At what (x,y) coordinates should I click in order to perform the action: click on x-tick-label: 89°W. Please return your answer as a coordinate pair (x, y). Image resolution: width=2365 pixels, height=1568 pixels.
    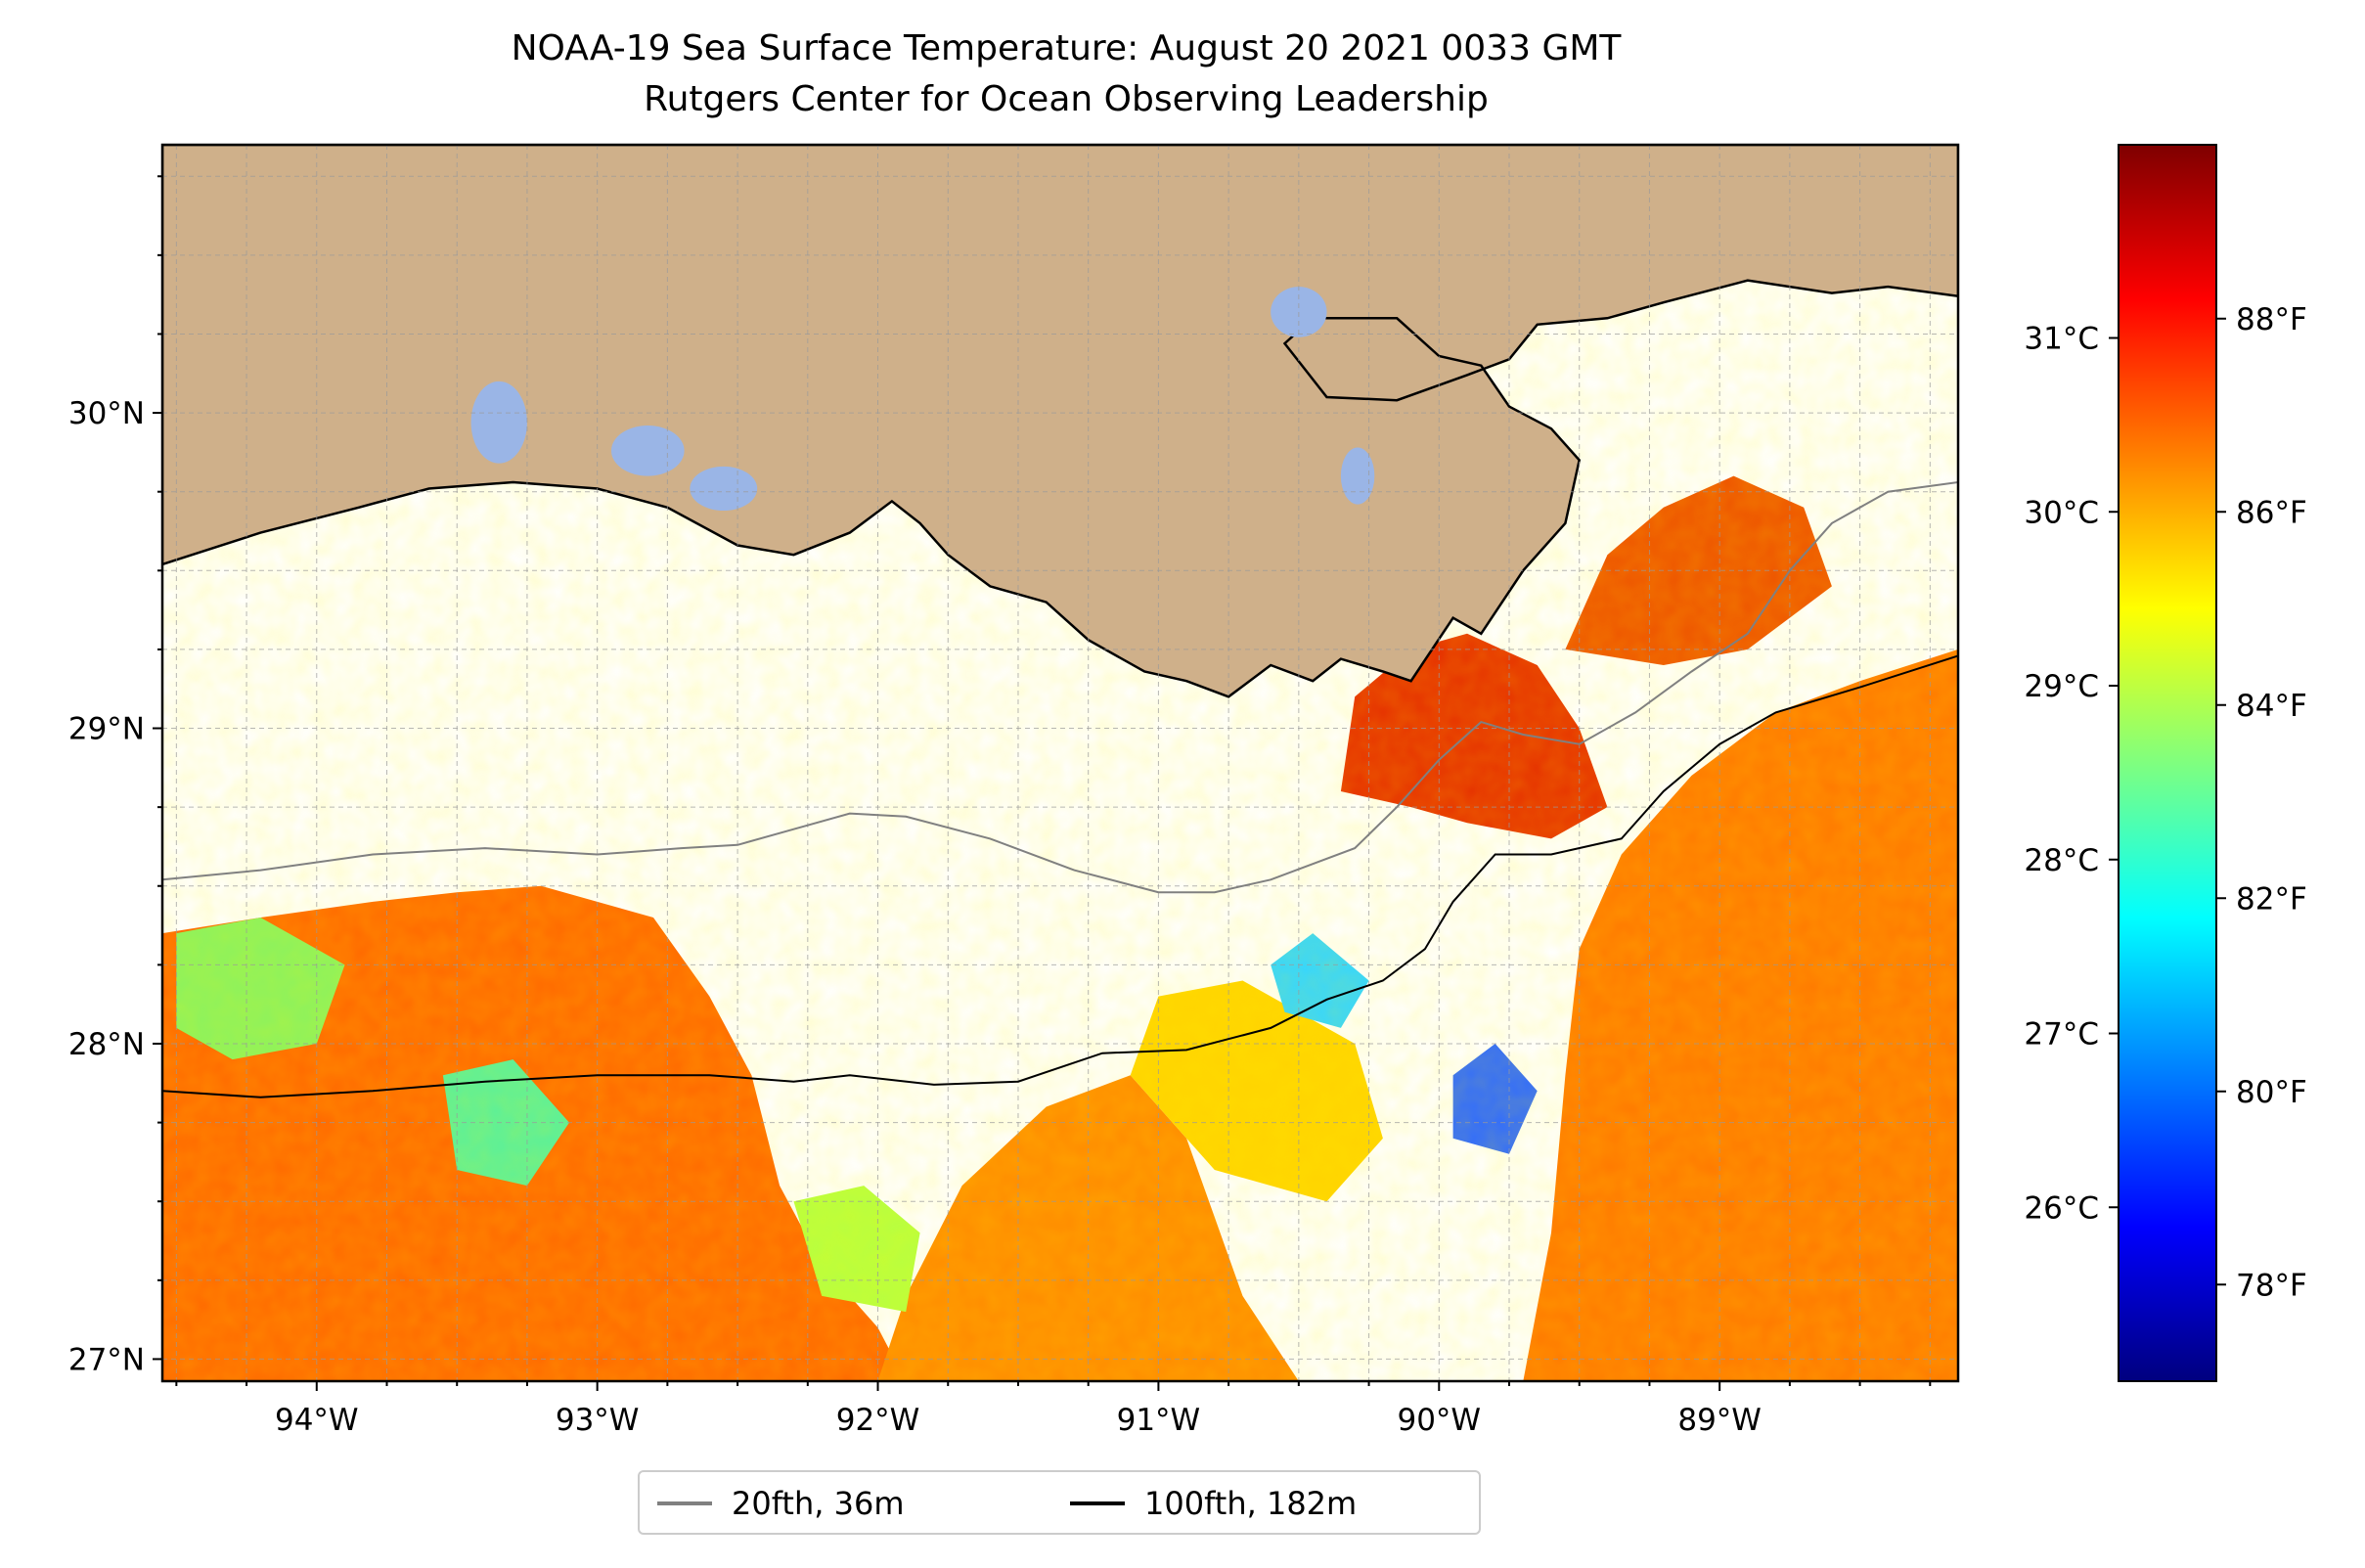
    Looking at the image, I should click on (1719, 1420).